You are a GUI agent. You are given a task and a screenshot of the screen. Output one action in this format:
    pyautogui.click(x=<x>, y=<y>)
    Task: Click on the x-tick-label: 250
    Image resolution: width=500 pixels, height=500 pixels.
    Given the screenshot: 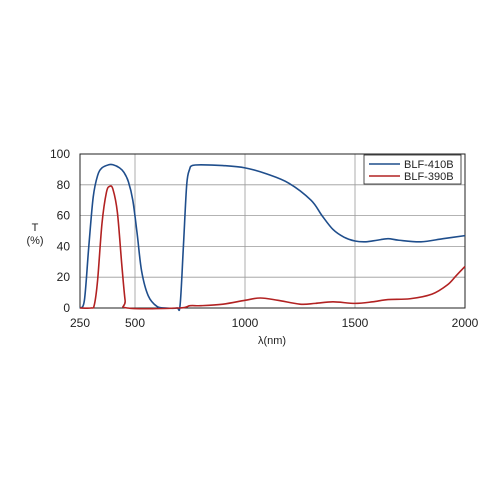 What is the action you would take?
    pyautogui.click(x=80, y=323)
    